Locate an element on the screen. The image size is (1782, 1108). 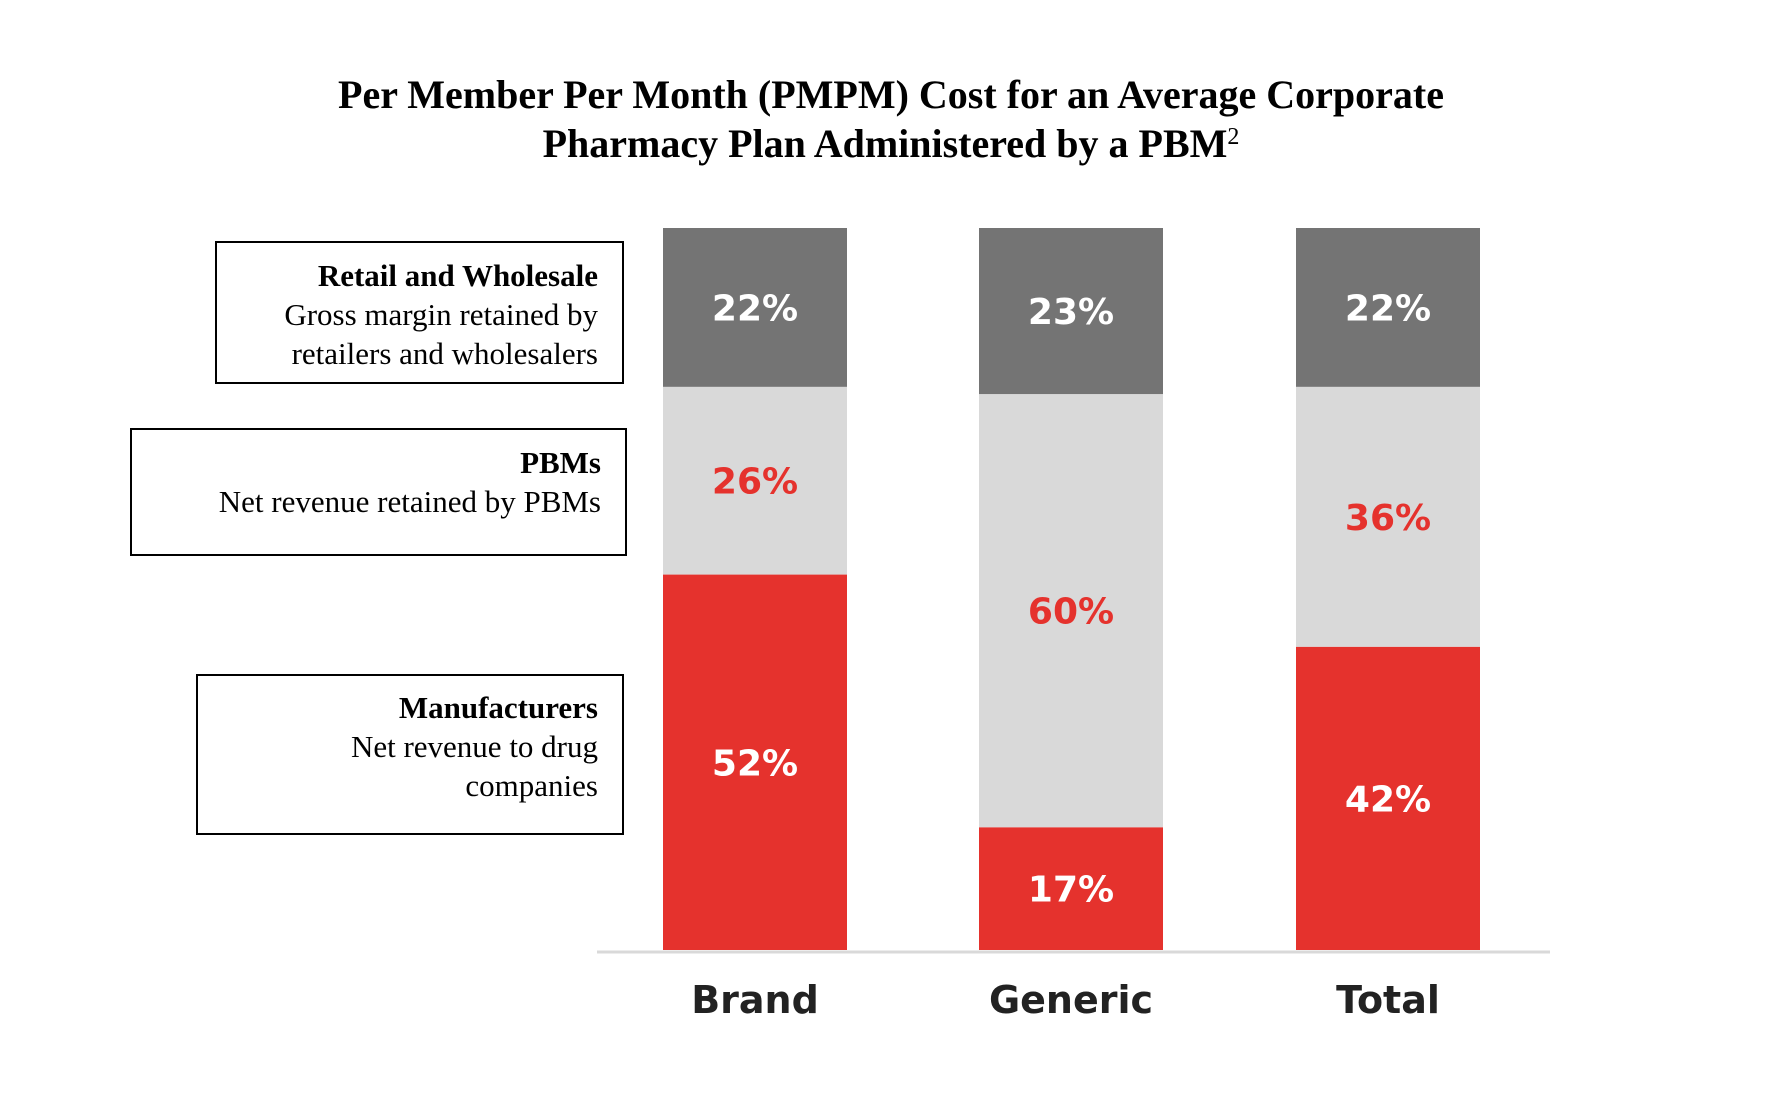
chart-title-superscript: 2 is located at coordinates (1233, 137).